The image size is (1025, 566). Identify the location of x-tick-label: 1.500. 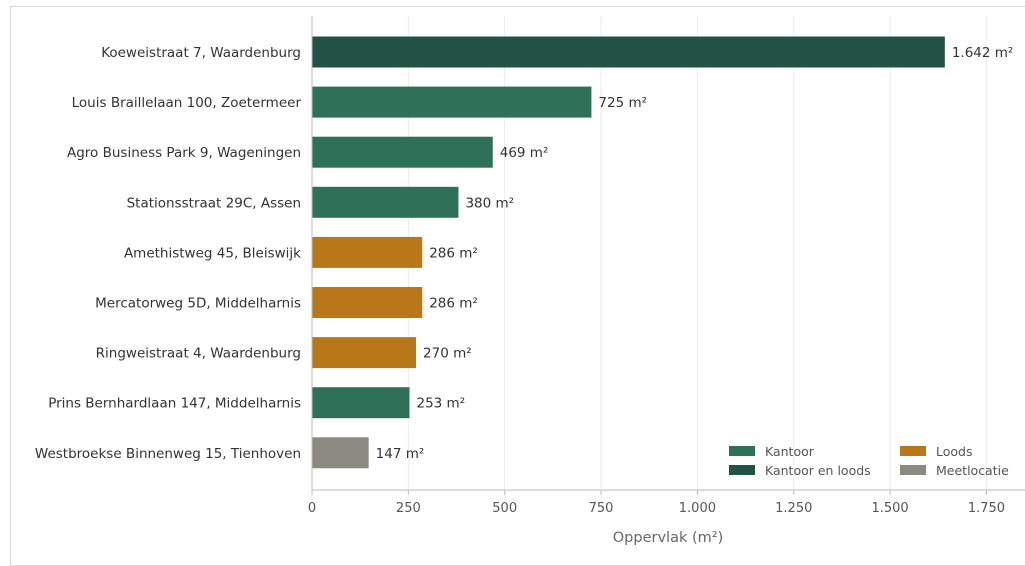
(889, 508).